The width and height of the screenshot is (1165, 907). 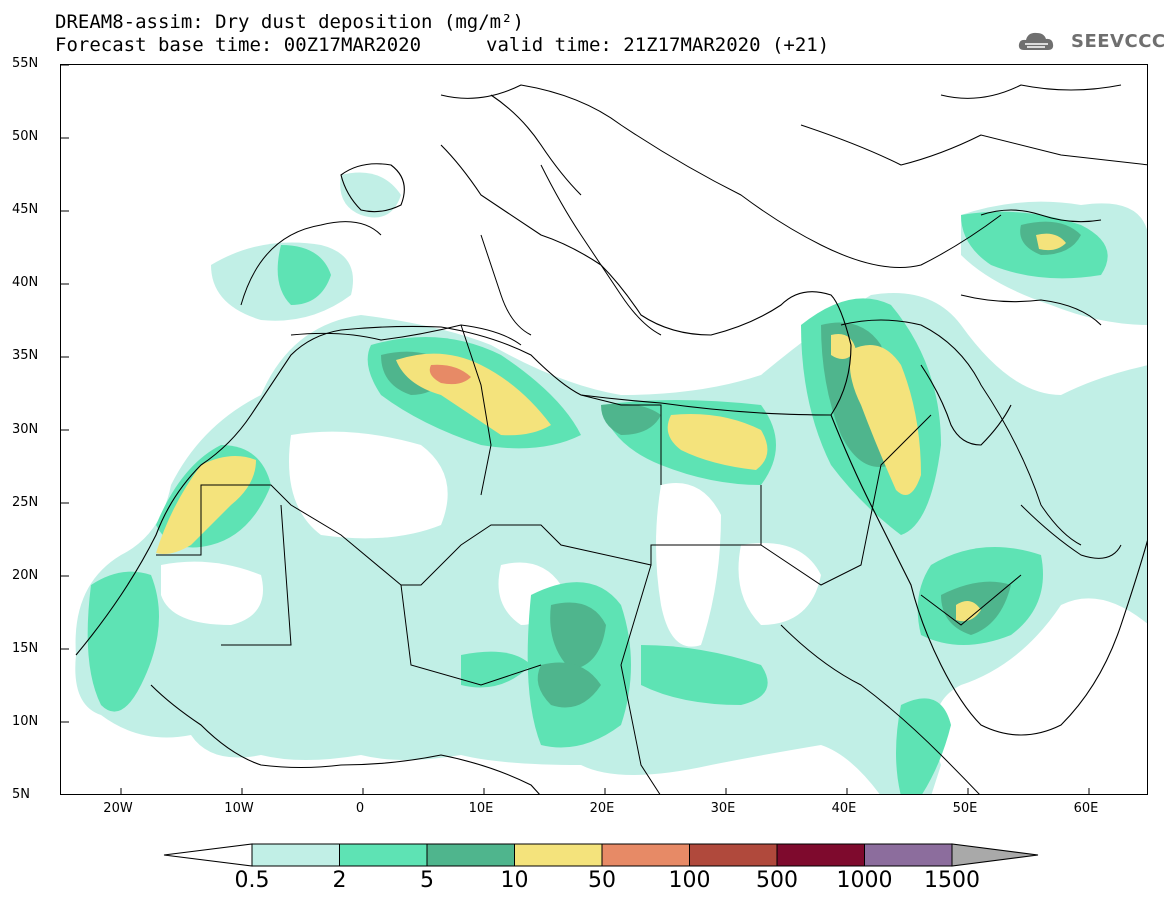 I want to click on colorbar-over-arrow, so click(x=995, y=855).